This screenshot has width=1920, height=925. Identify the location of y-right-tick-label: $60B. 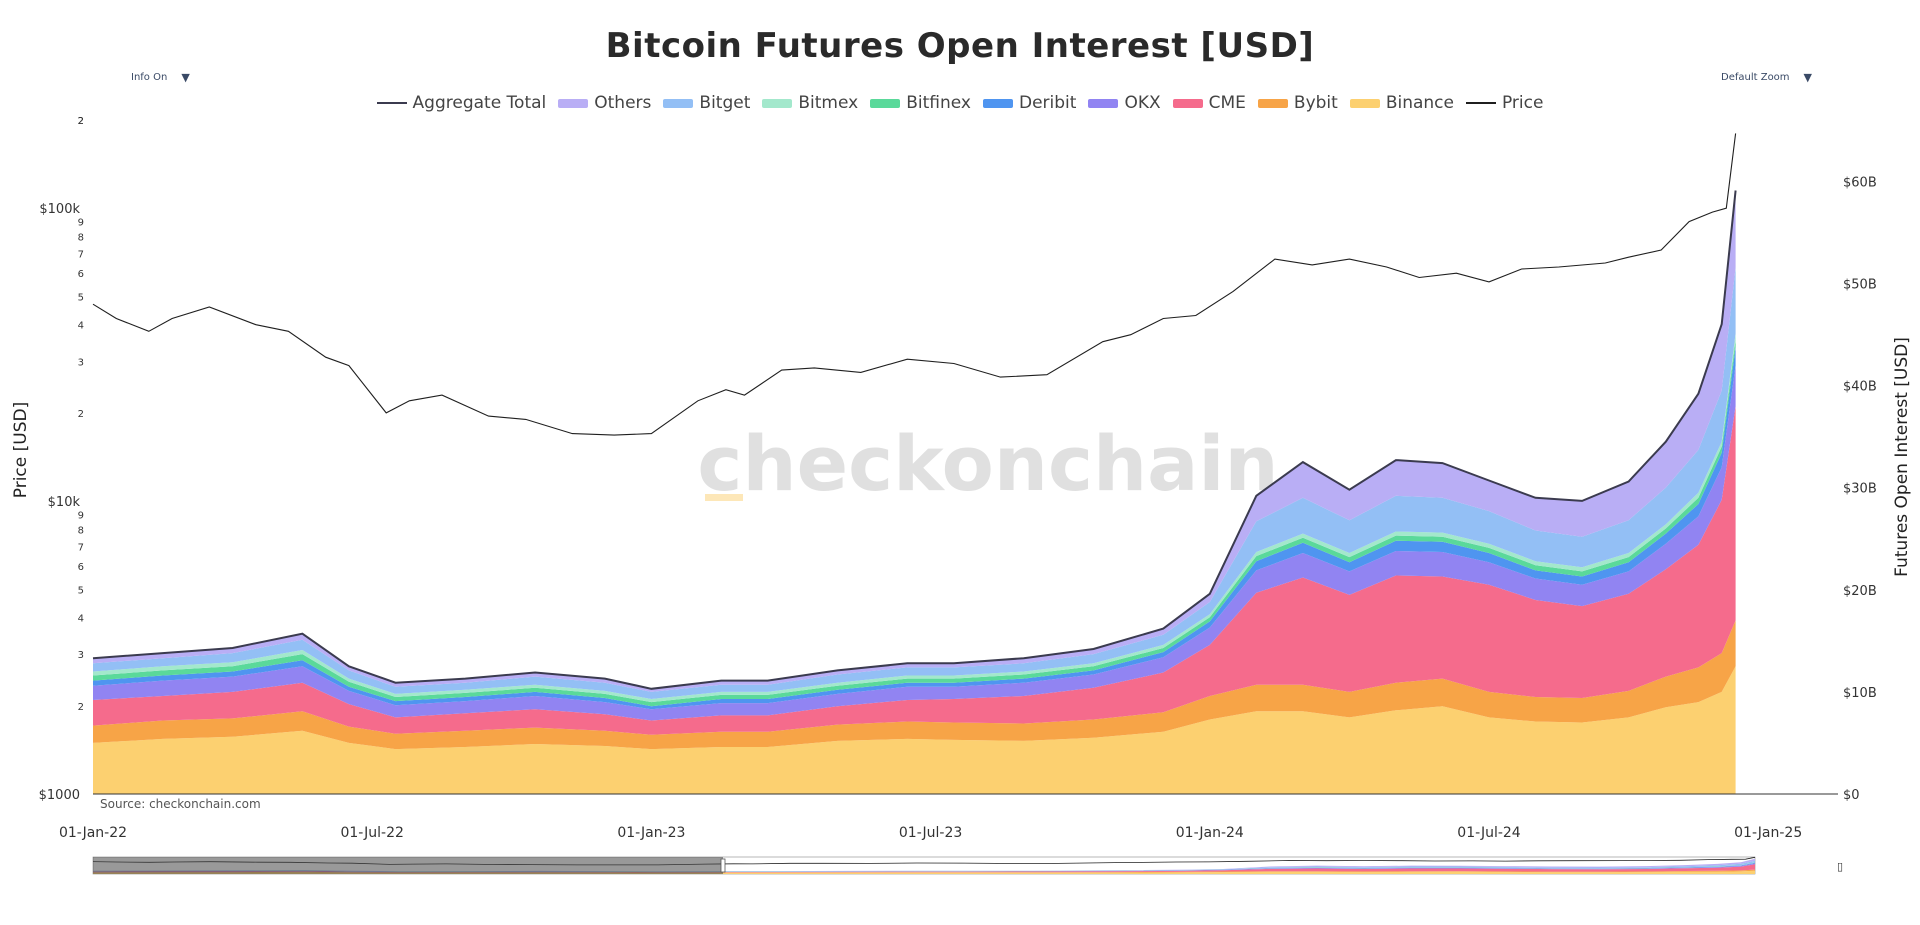
(1860, 182).